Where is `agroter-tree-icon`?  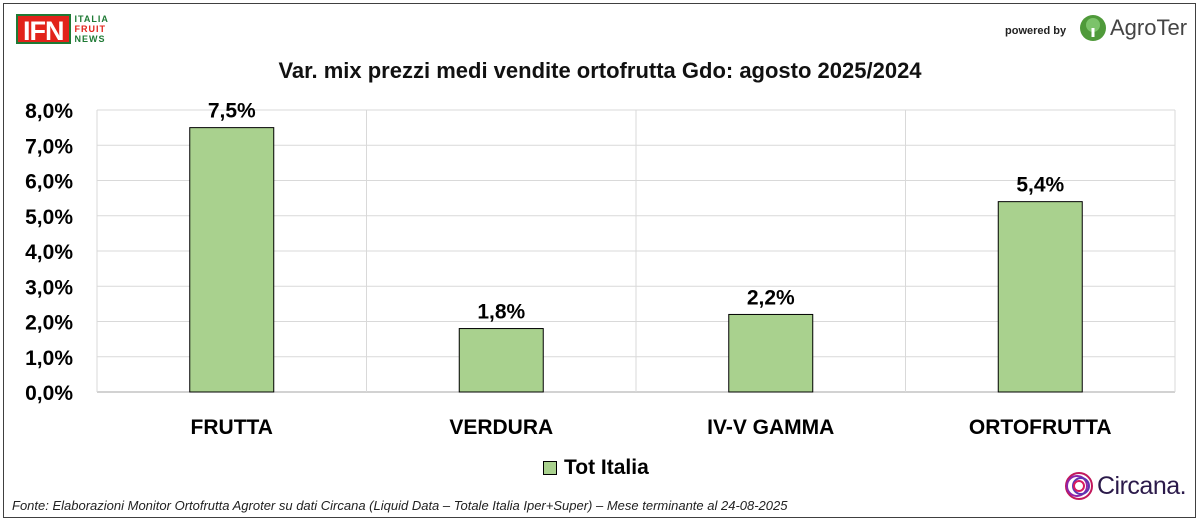
agroter-tree-icon is located at coordinates (1093, 28).